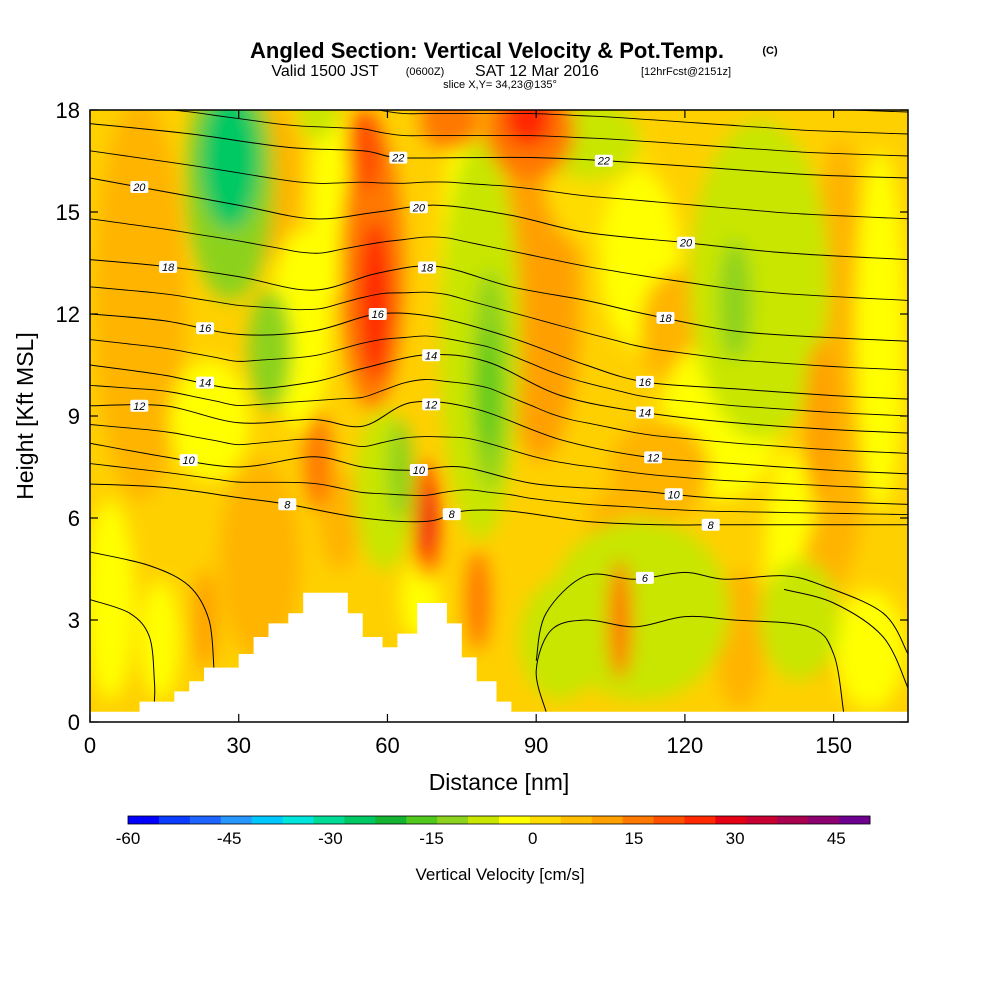  What do you see at coordinates (425, 72) in the screenshot?
I see `valid-time-utc: (0600Z)` at bounding box center [425, 72].